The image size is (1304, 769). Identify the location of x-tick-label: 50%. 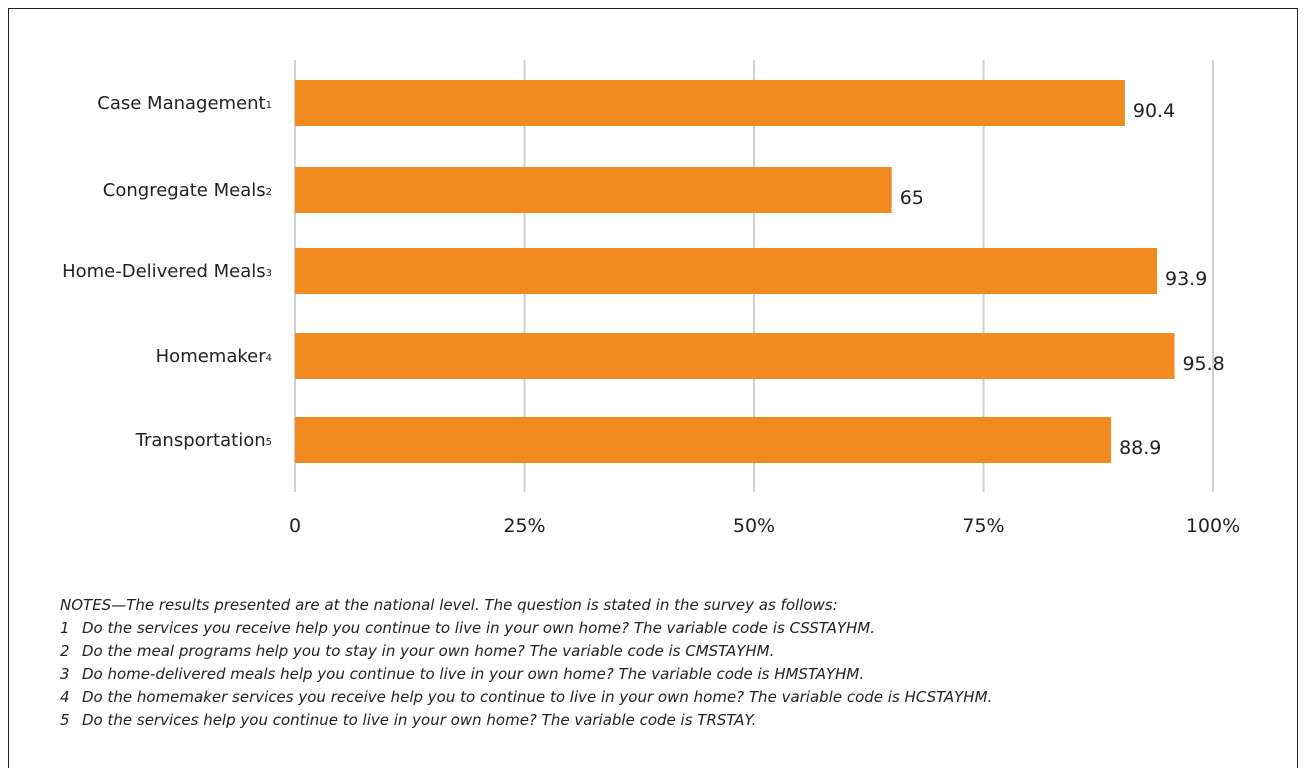
(754, 526).